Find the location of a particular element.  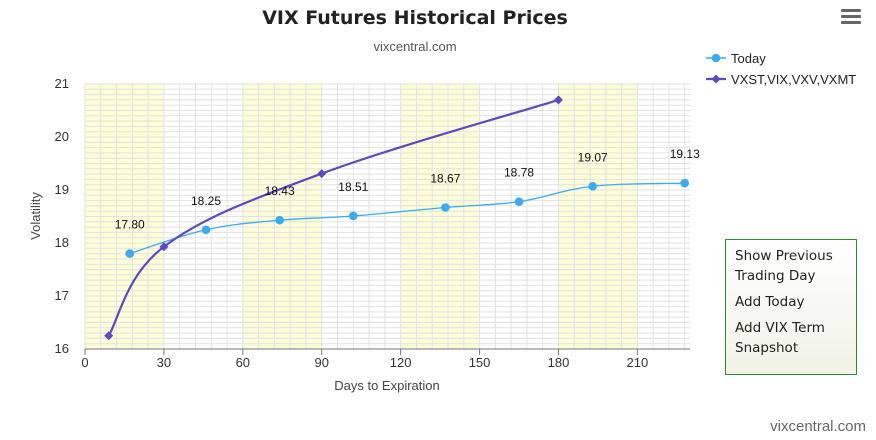

x-tick-label: 60 is located at coordinates (243, 362).